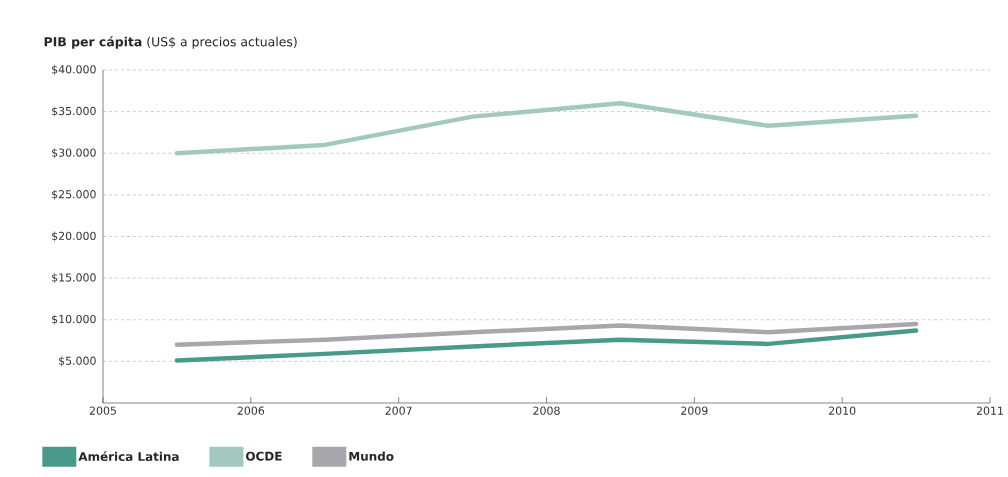 The image size is (1008, 477). What do you see at coordinates (251, 410) in the screenshot?
I see `x-tick-label: 2006` at bounding box center [251, 410].